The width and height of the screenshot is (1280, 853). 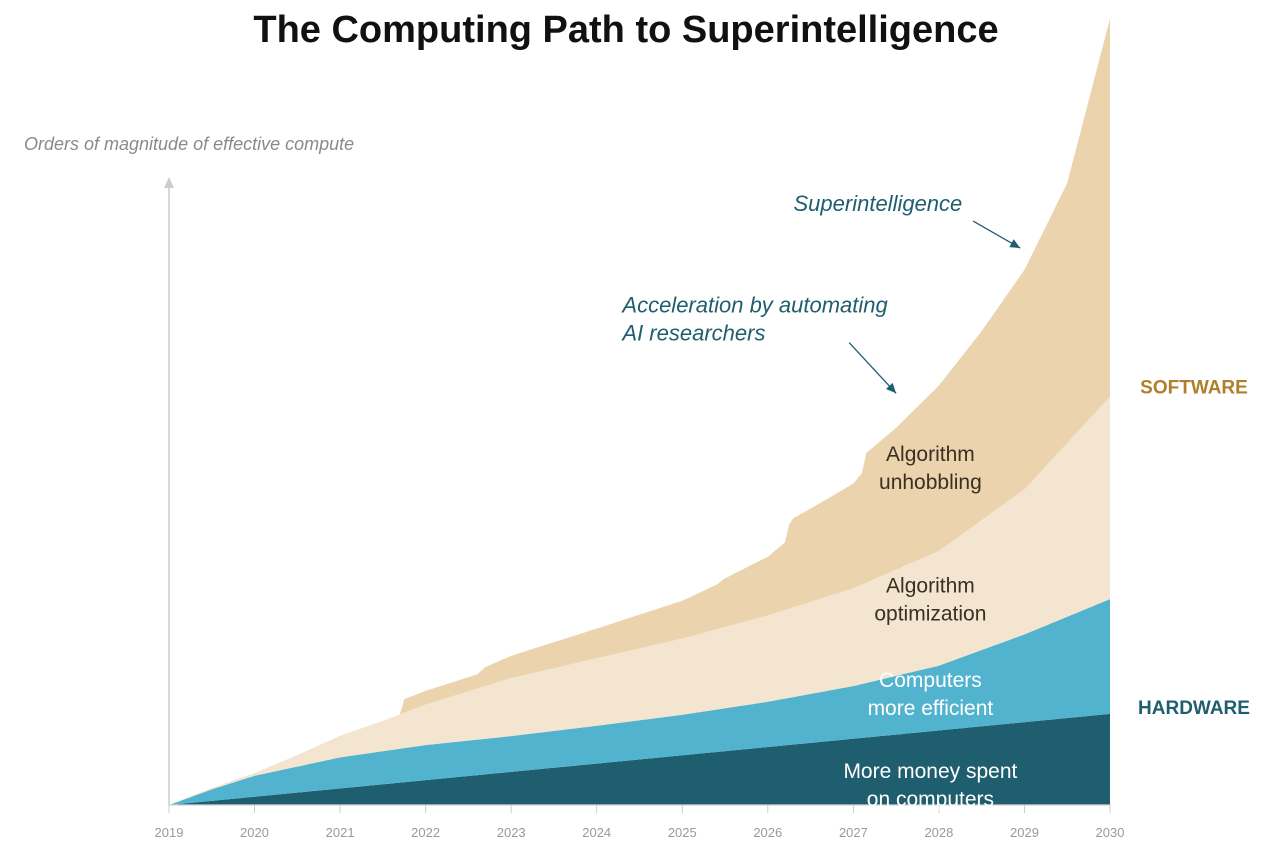 What do you see at coordinates (930, 680) in the screenshot?
I see `label-line: Computers` at bounding box center [930, 680].